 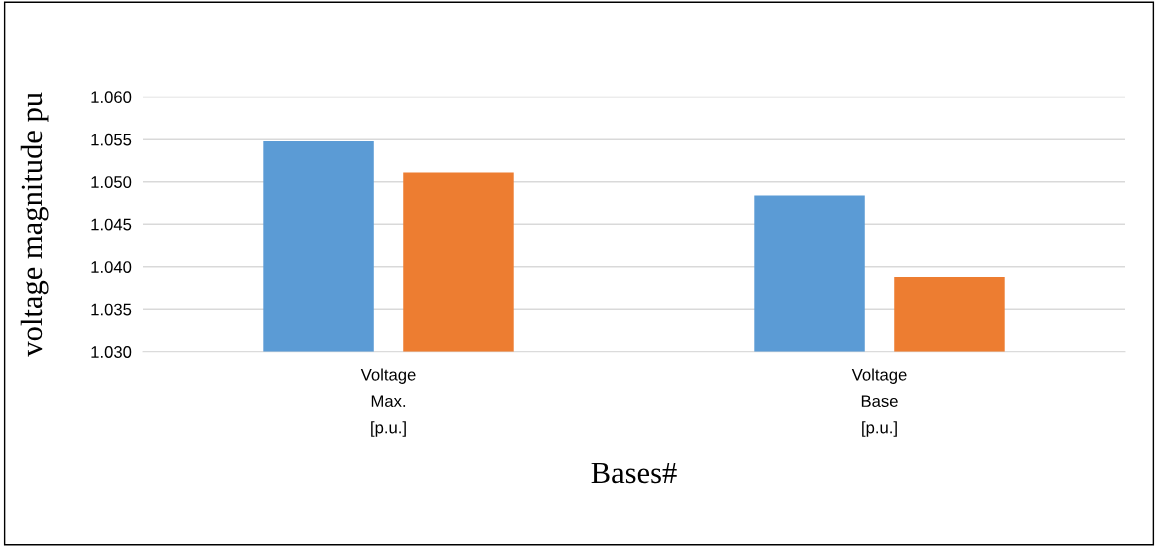 What do you see at coordinates (111, 97) in the screenshot?
I see `y-tick-label: 1.060` at bounding box center [111, 97].